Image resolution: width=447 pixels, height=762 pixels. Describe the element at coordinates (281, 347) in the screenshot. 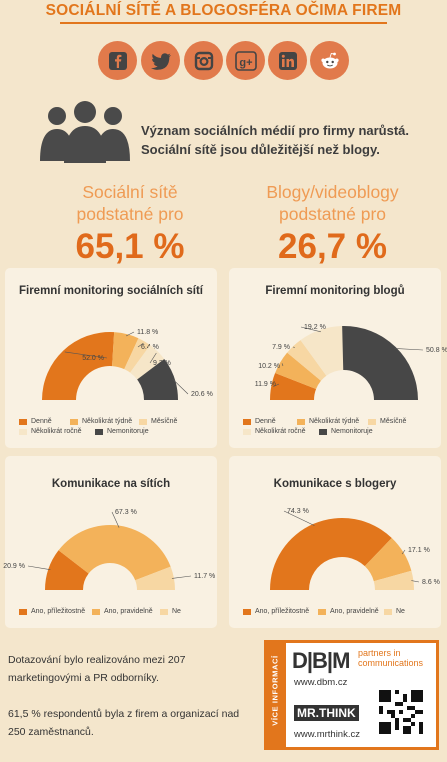

I see `chart-1-label-2: 7.9 %` at that location.